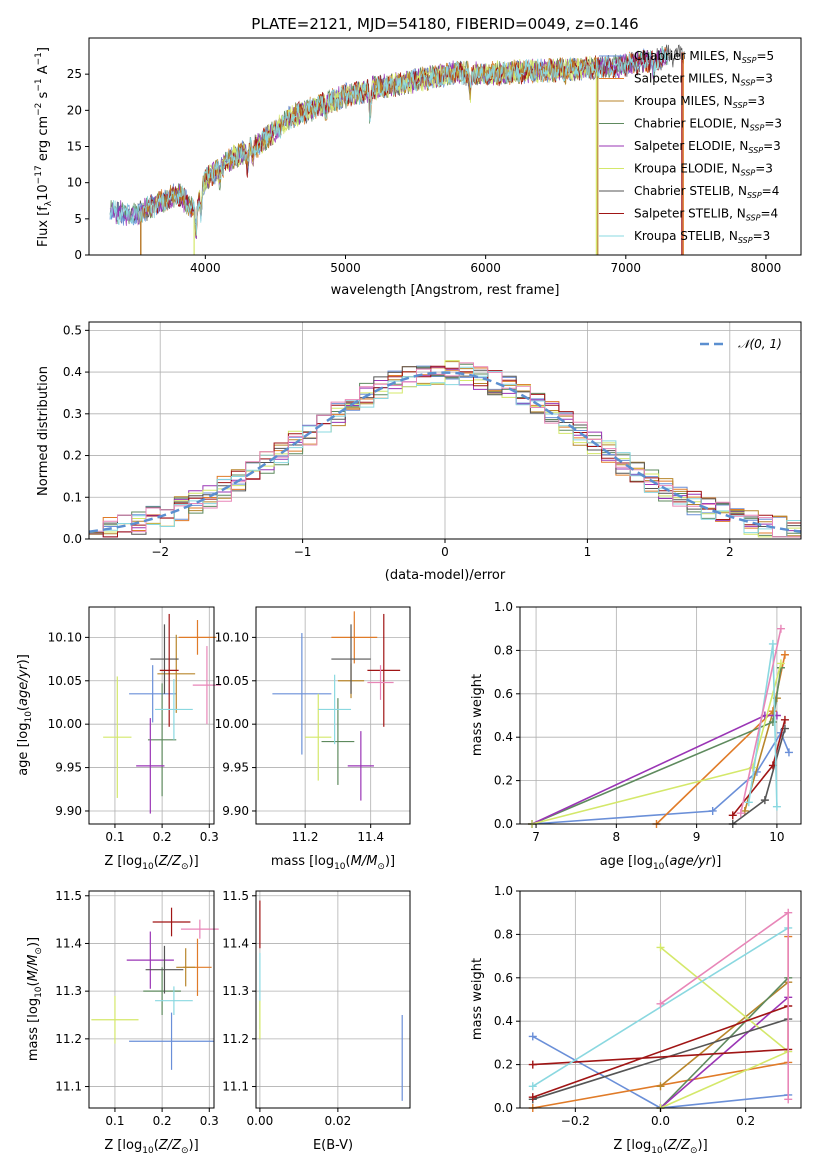 The image size is (819, 1170). I want to click on label-part: ], so click(43, 49).